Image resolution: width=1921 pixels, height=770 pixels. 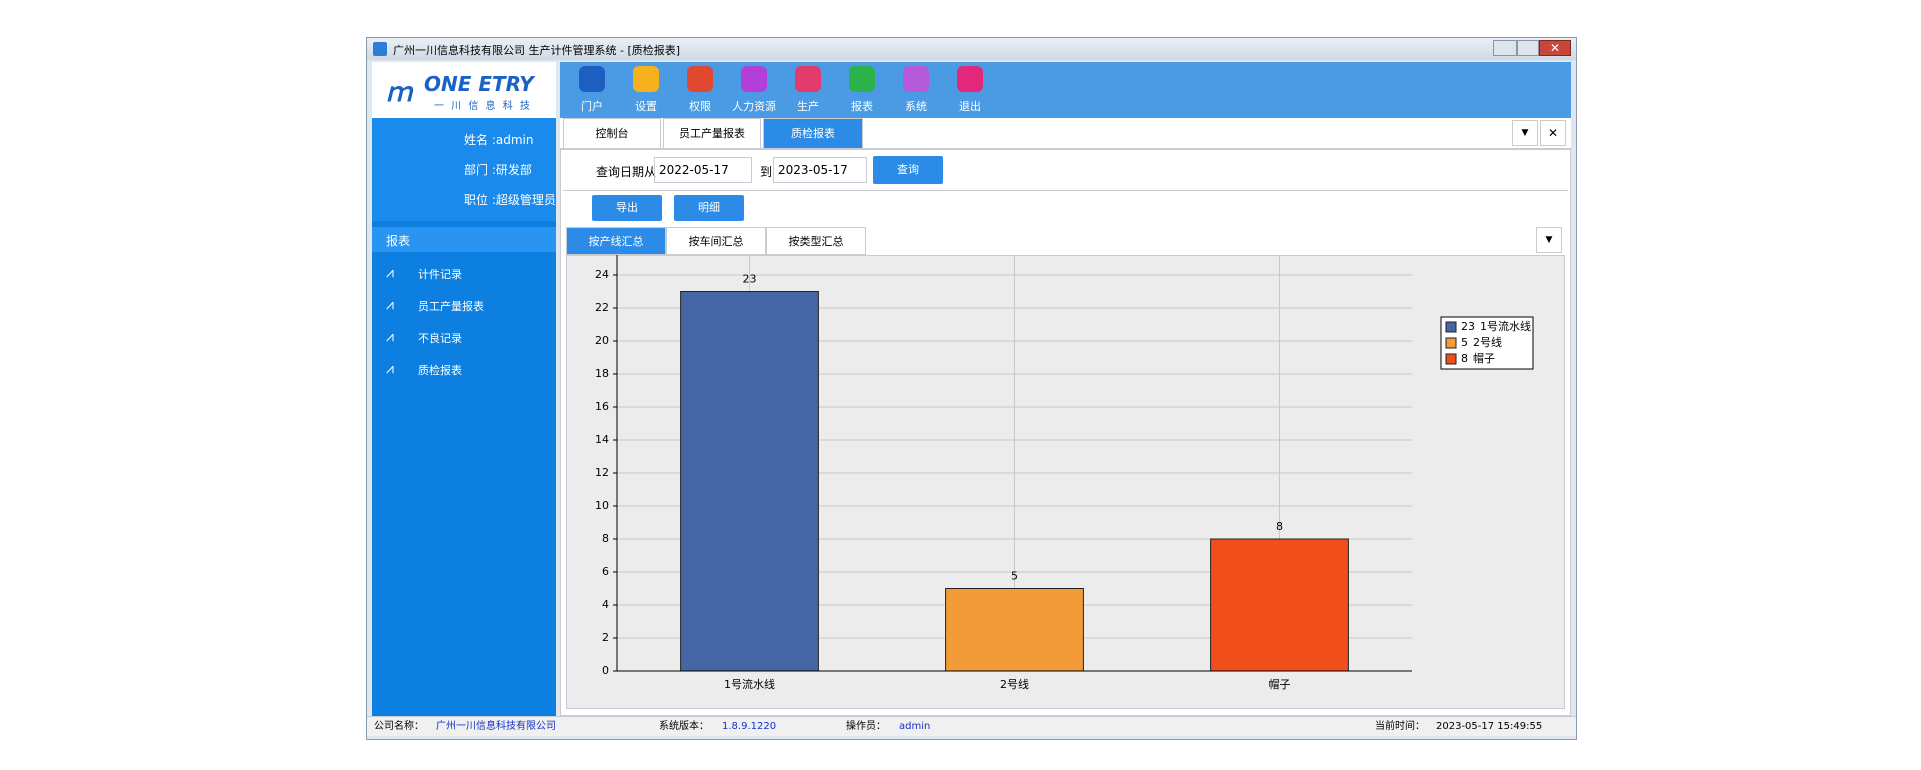 I want to click on toolbar-label: 权限, so click(x=700, y=106).